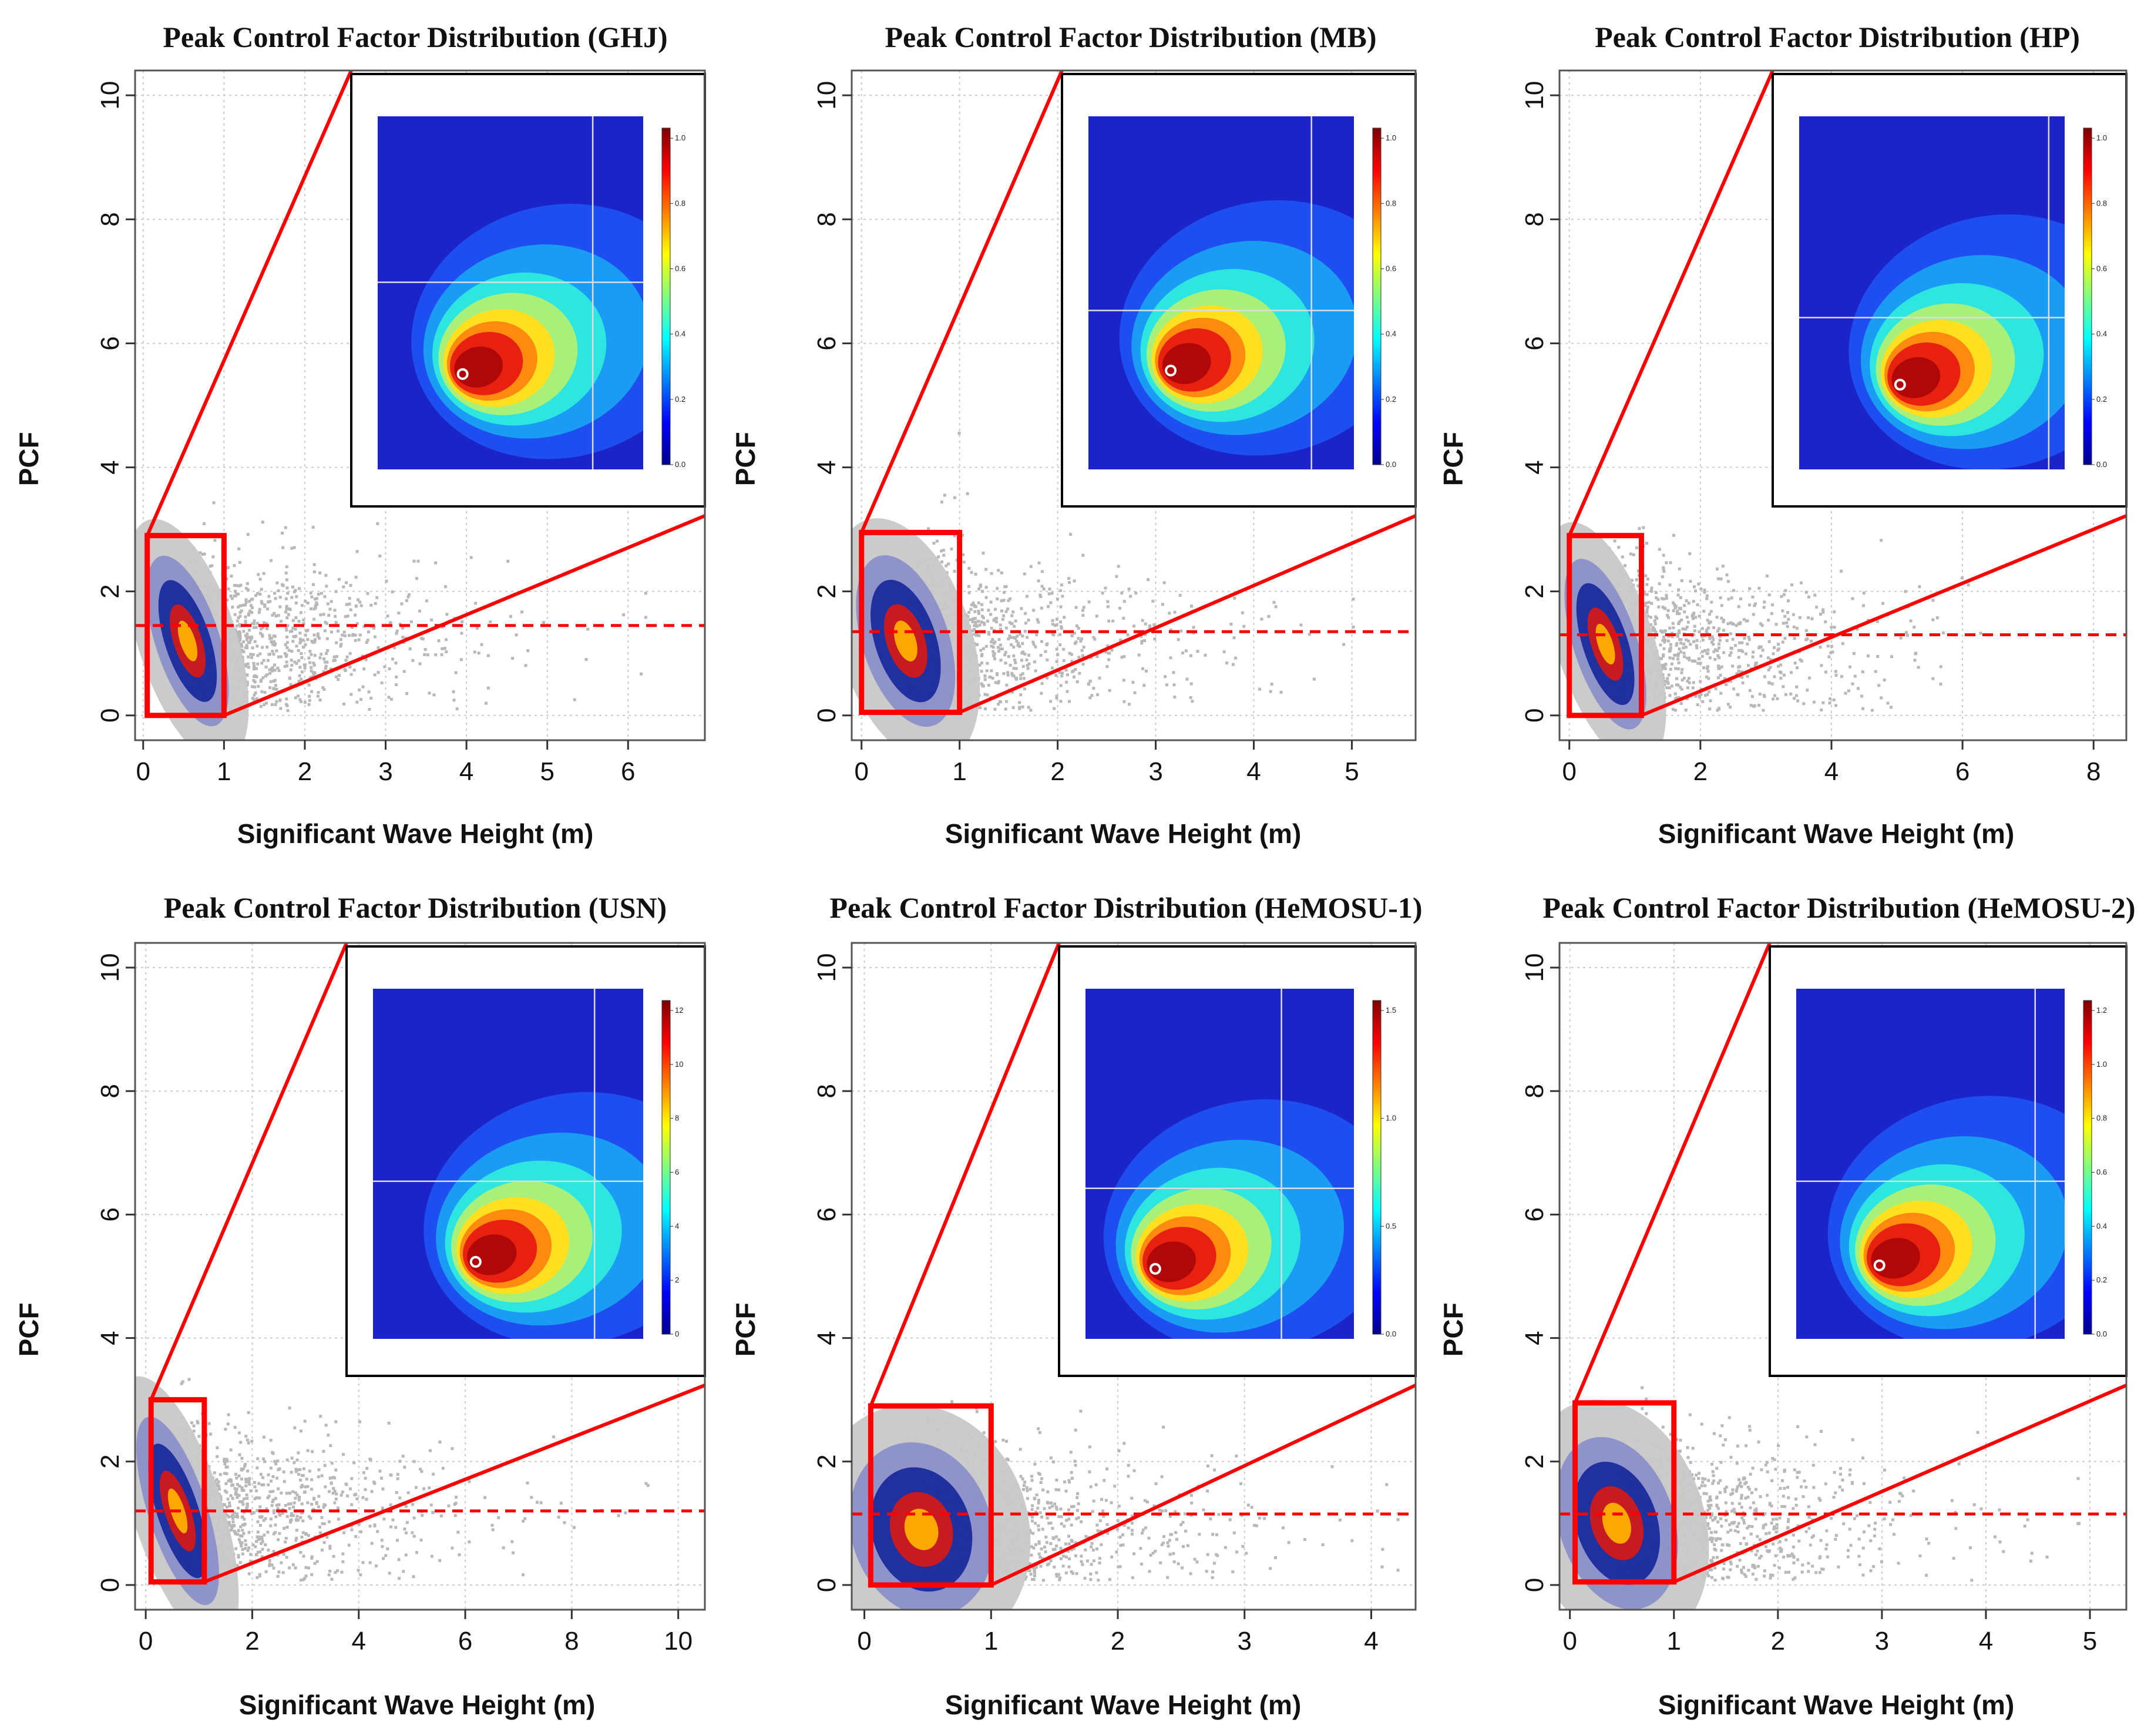  I want to click on y-tick-label: 6, so click(827, 1214).